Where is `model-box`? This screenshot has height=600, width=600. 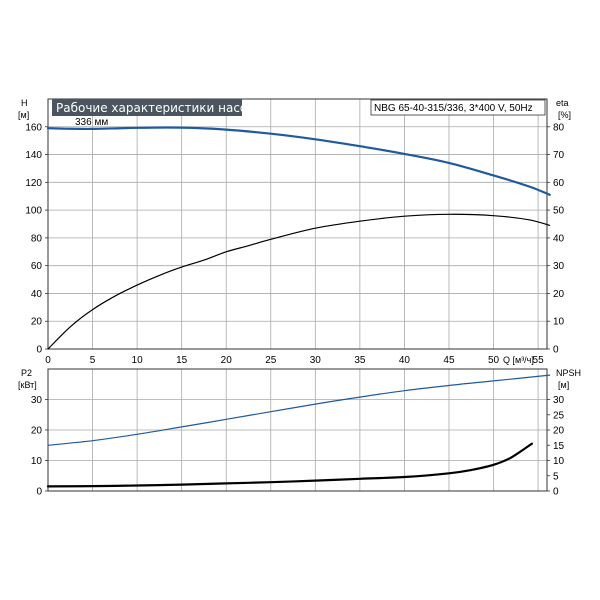 model-box is located at coordinates (458, 107).